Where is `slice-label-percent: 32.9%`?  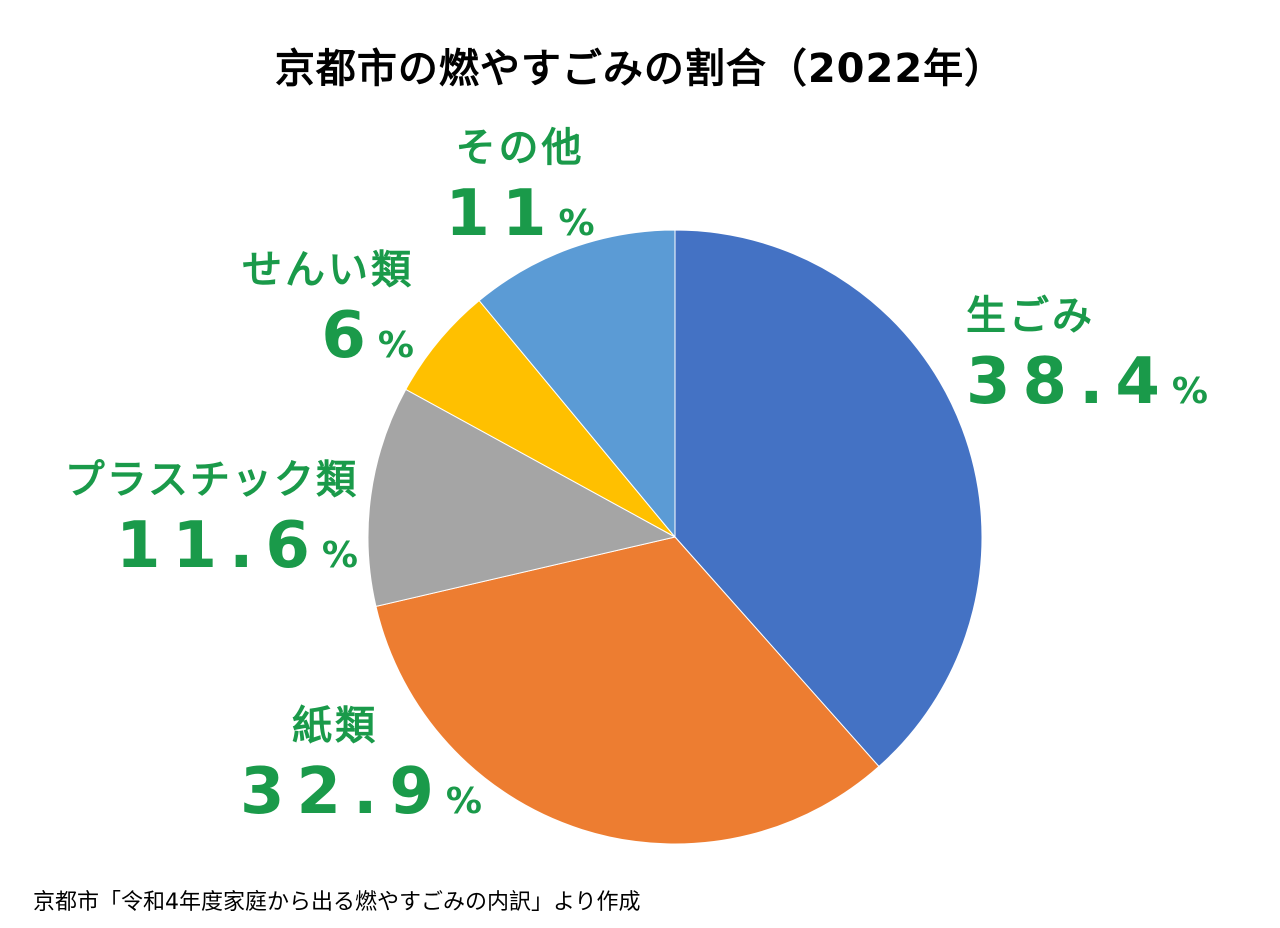
slice-label-percent: 32.9% is located at coordinates (361, 792).